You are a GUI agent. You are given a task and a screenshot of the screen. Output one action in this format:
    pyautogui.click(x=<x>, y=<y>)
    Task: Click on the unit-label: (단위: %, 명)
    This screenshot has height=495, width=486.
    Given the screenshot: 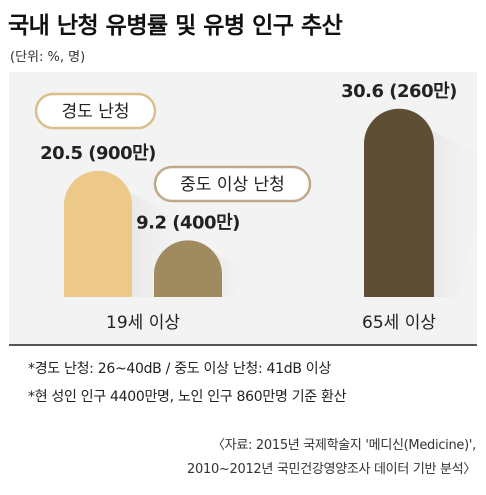 What is the action you would take?
    pyautogui.click(x=48, y=57)
    